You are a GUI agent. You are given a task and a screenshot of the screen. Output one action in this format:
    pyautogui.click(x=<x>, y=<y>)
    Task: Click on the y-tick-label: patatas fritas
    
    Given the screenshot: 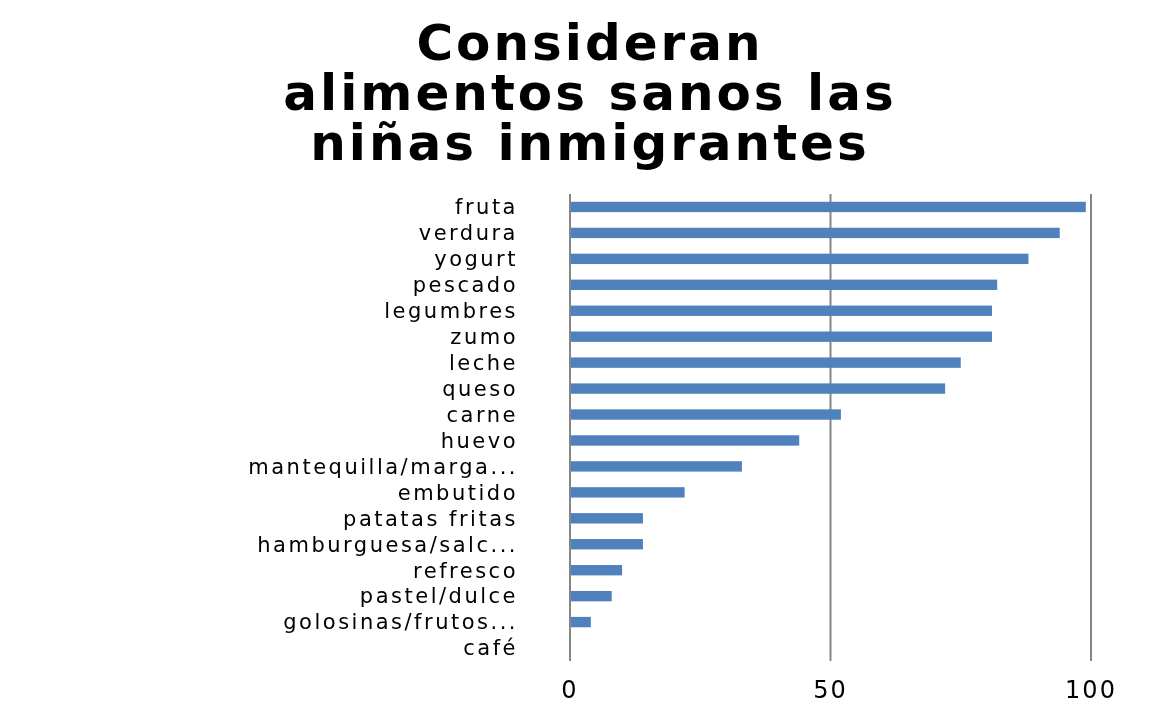 What is the action you would take?
    pyautogui.click(x=430, y=518)
    